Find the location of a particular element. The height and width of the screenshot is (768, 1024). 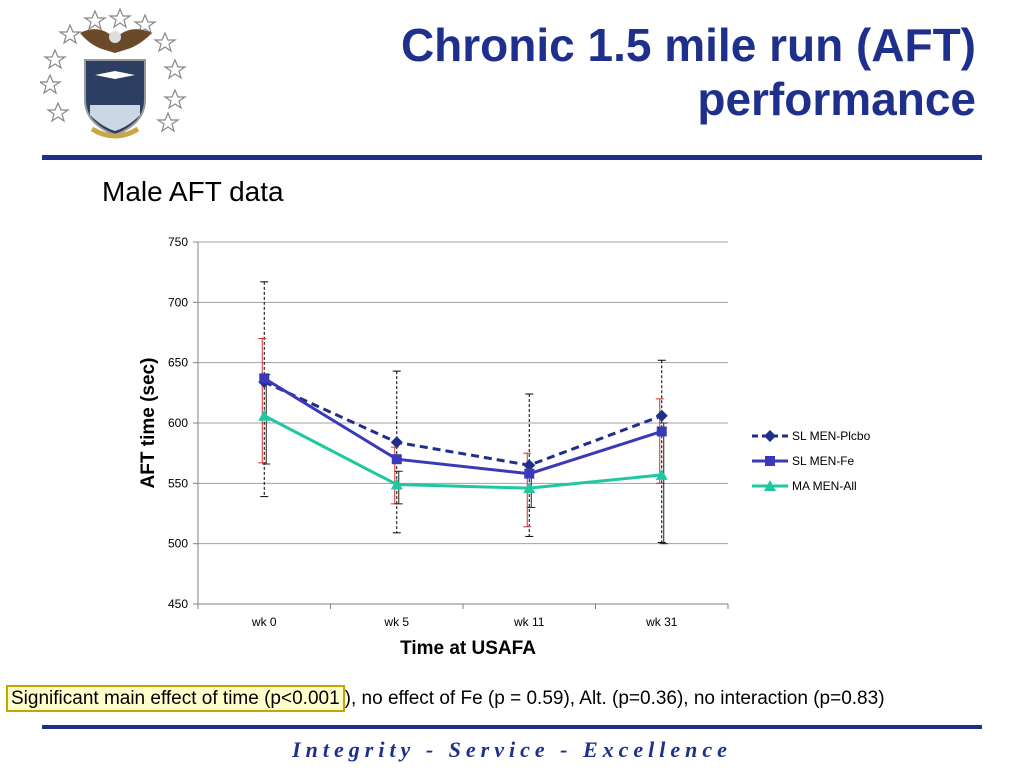

y-tick-label: 600 is located at coordinates (178, 423).